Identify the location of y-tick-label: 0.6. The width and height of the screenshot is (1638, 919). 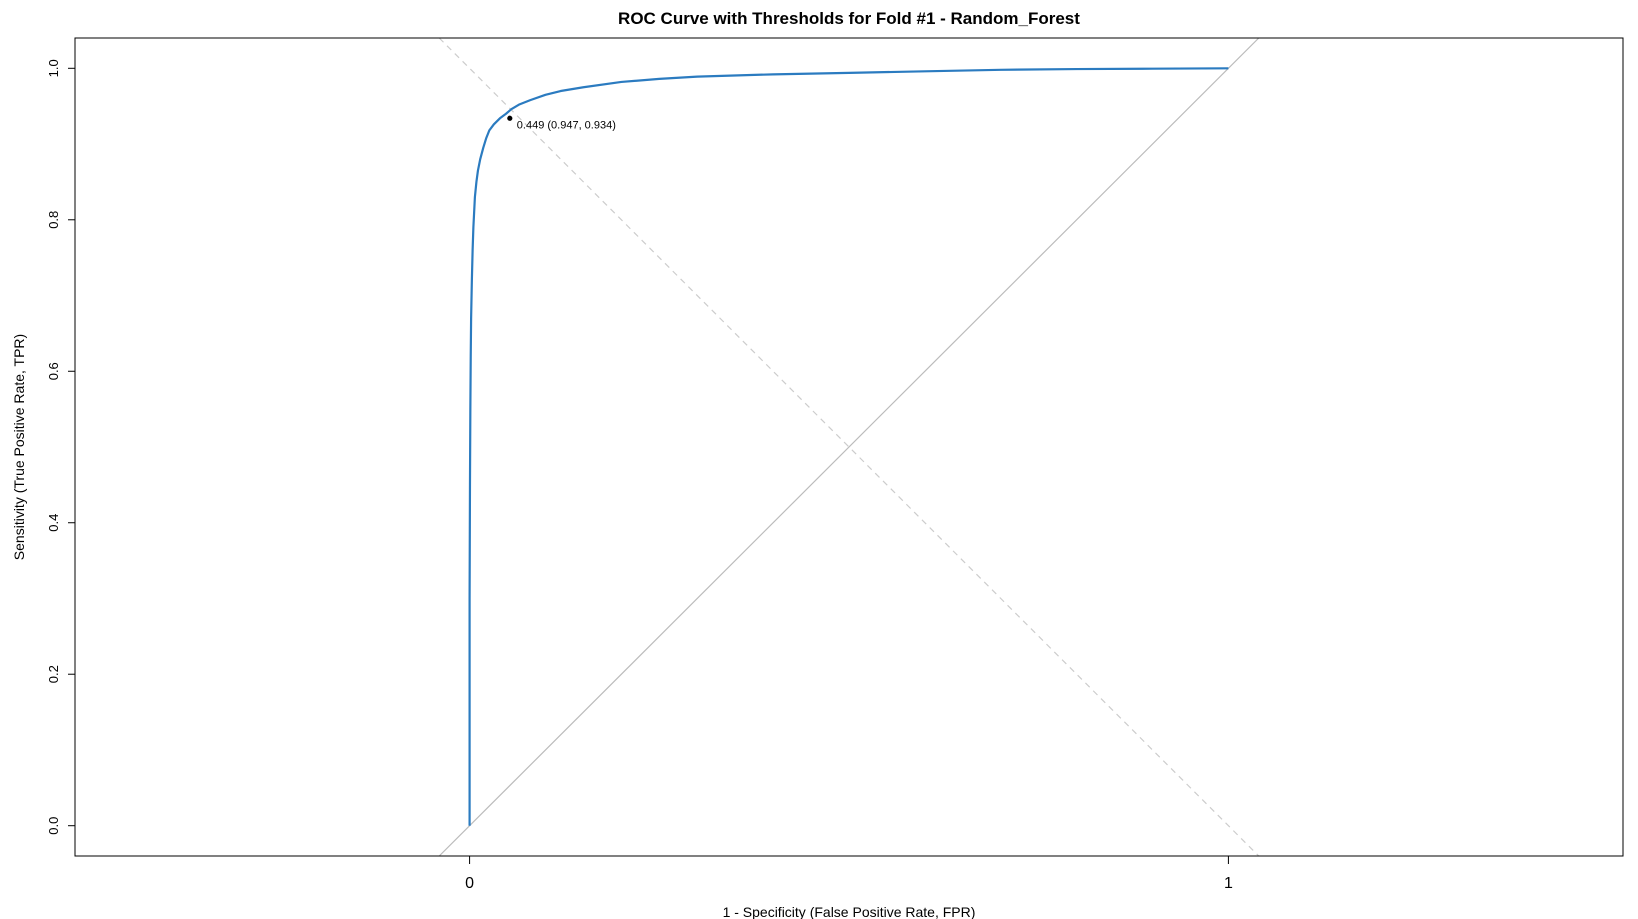
(53, 371).